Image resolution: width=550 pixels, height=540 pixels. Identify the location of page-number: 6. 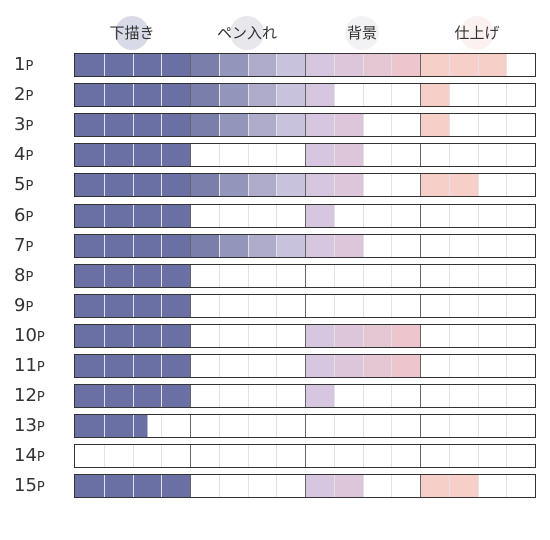
(20, 215).